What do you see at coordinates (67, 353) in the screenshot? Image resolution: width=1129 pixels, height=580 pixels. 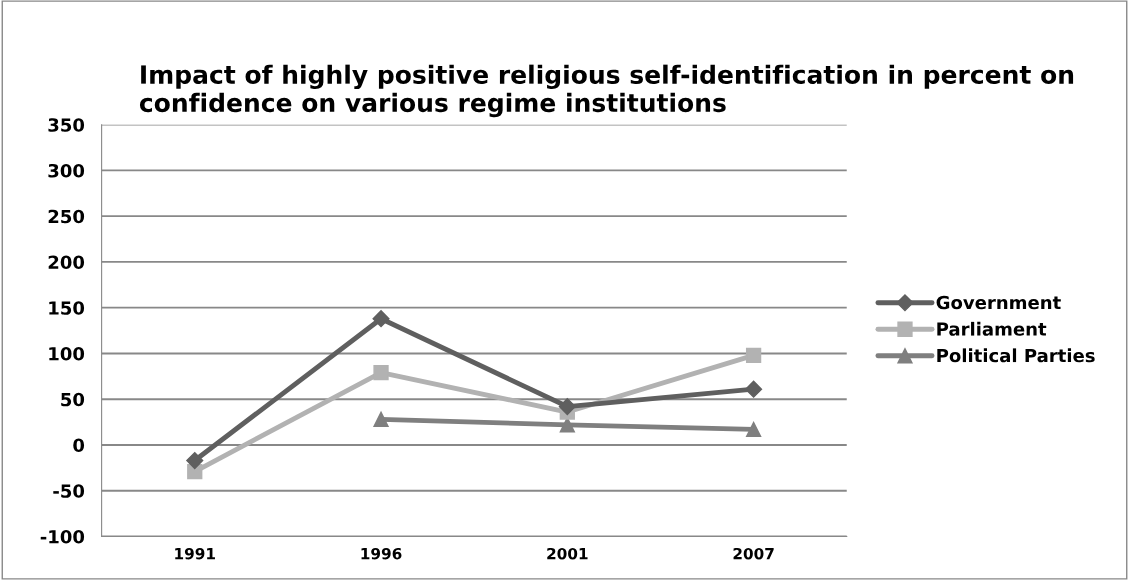 I see `y-tick-label: 100` at bounding box center [67, 353].